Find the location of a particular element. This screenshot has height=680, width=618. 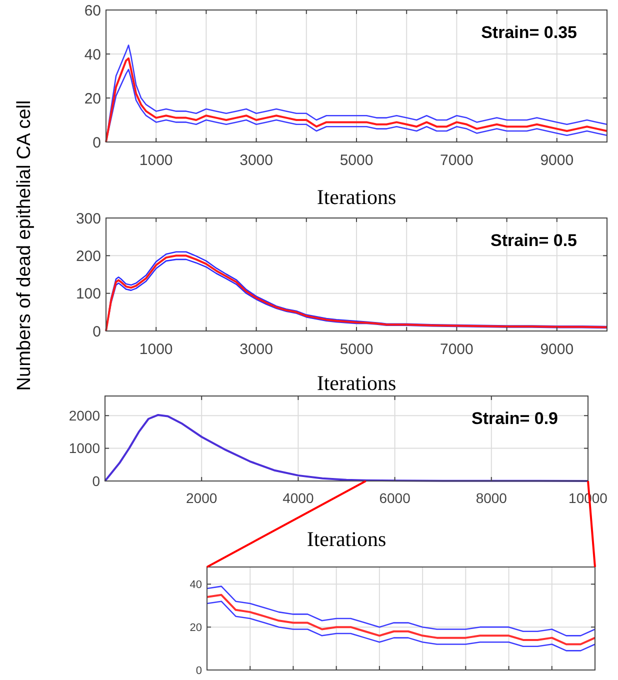

y-axis-title: Numbers of dead epithelial CA cell is located at coordinates (24, 245).